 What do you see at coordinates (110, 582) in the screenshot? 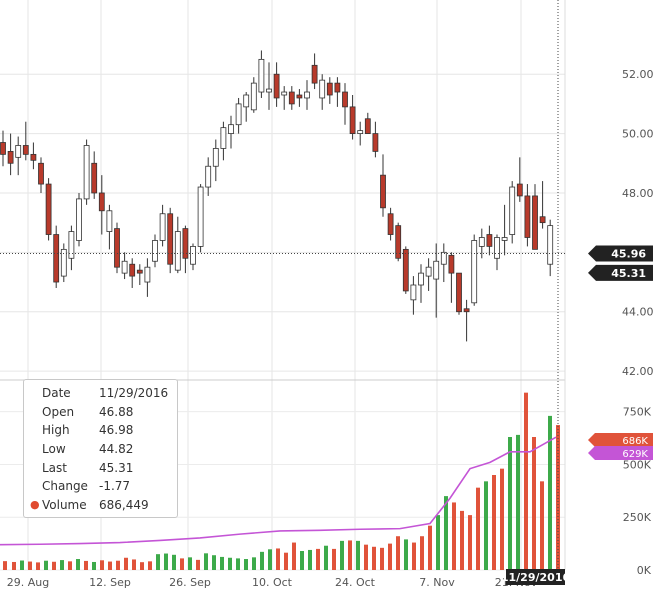
I see `date-tick-label: 12. Sep` at bounding box center [110, 582].